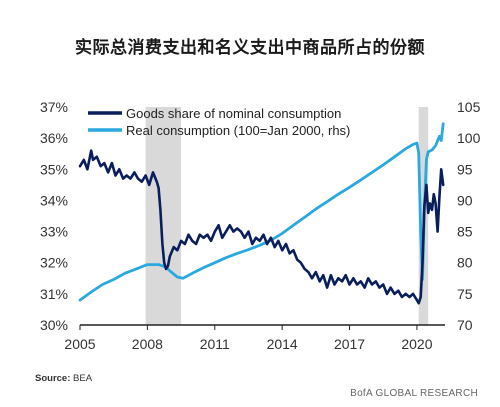 This screenshot has width=500, height=407. Describe the element at coordinates (465, 232) in the screenshot. I see `y-right-tick-label: 85` at that location.